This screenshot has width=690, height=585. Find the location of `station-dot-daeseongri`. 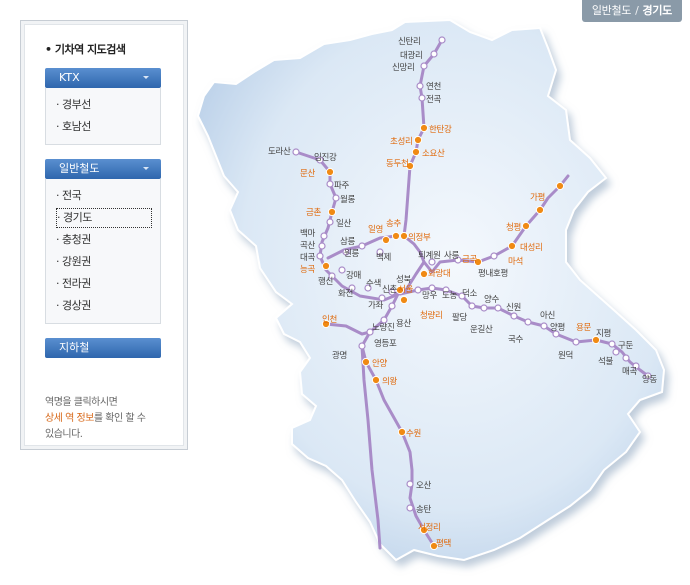

station-dot-daeseongri is located at coordinates (526, 226).